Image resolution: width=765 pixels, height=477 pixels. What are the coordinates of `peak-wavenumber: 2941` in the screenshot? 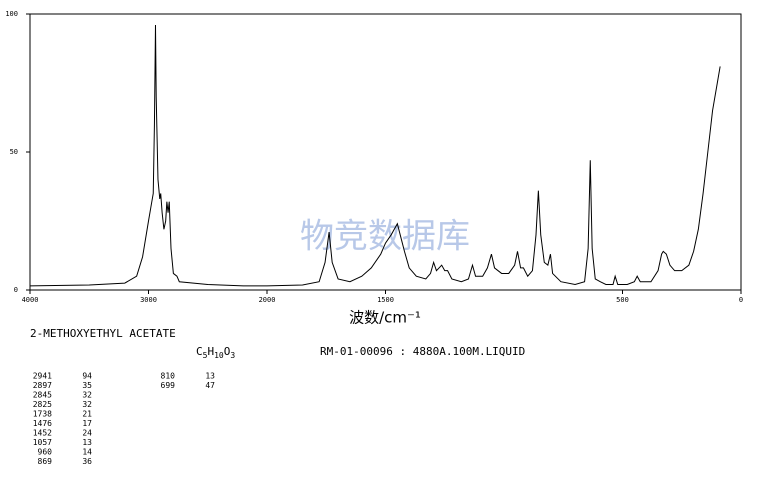 It's located at (42, 376).